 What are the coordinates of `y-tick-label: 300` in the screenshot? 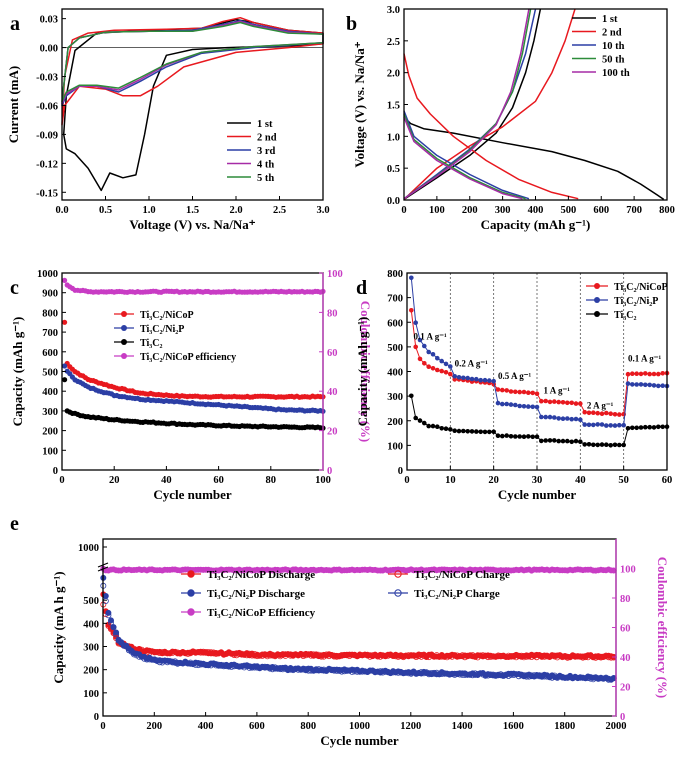 It's located at (50, 412).